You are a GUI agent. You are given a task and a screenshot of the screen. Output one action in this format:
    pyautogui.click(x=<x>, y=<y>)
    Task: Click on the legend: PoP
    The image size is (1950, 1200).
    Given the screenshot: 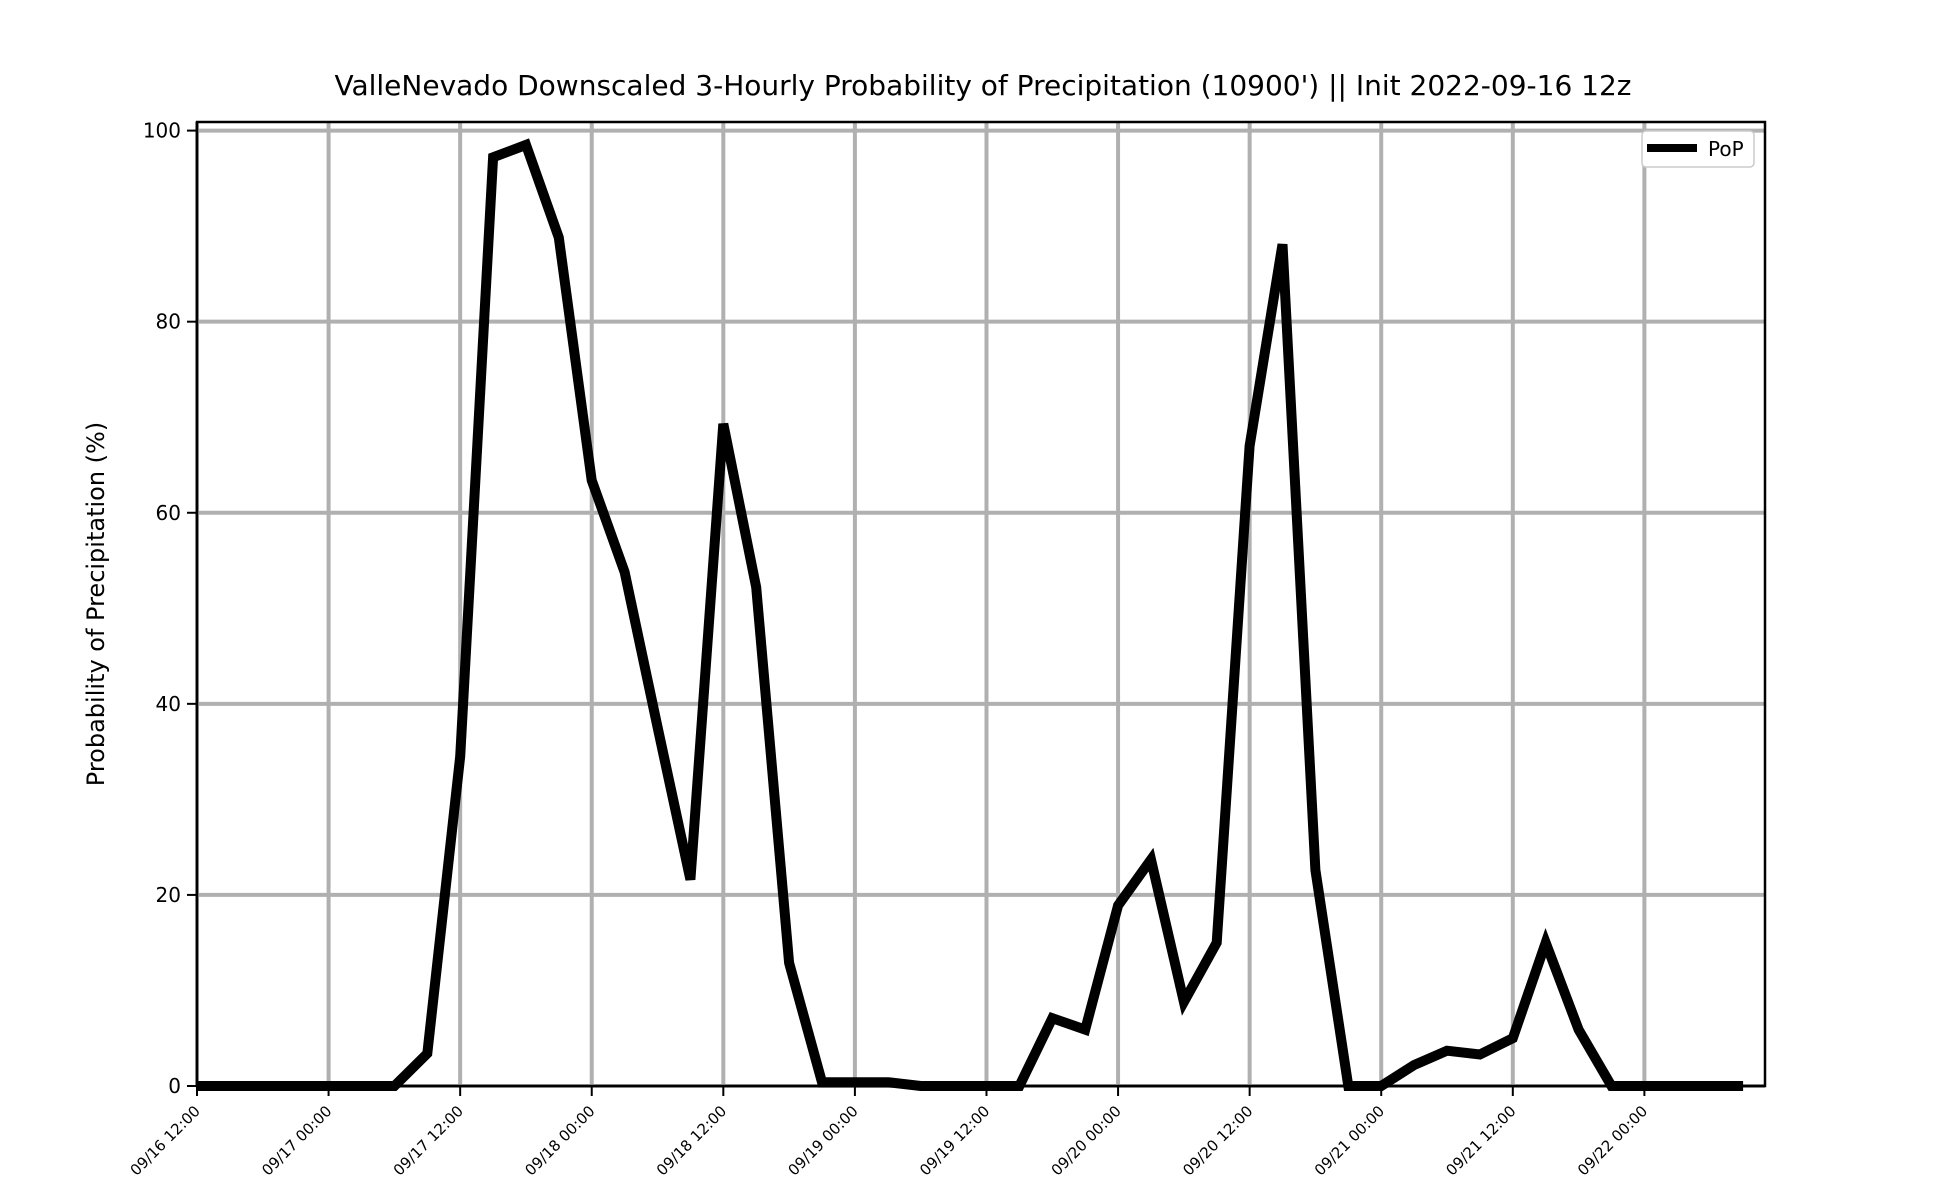 What is the action you would take?
    pyautogui.click(x=1698, y=149)
    